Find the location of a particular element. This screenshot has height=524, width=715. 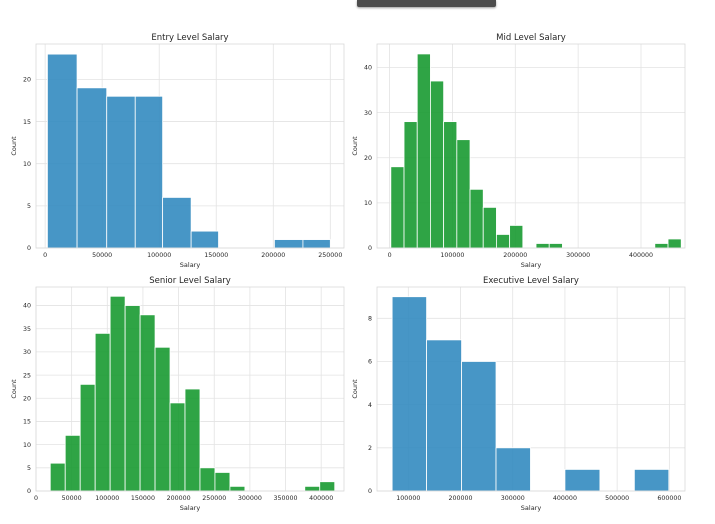

x-tick-label: 500000 is located at coordinates (617, 498).